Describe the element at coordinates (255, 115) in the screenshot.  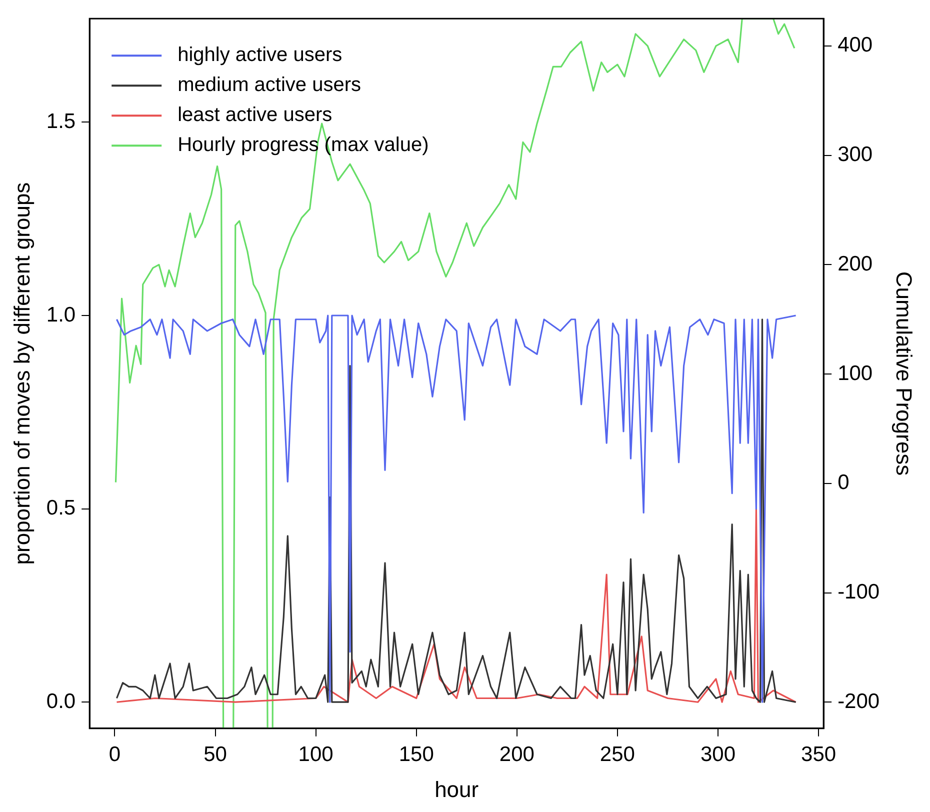
I see `legend-label: least active users` at that location.